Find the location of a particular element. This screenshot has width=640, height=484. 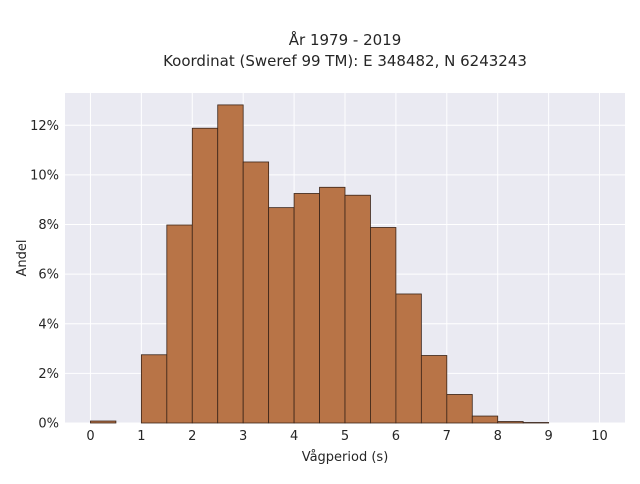

x-tick-label: 6 is located at coordinates (396, 436).